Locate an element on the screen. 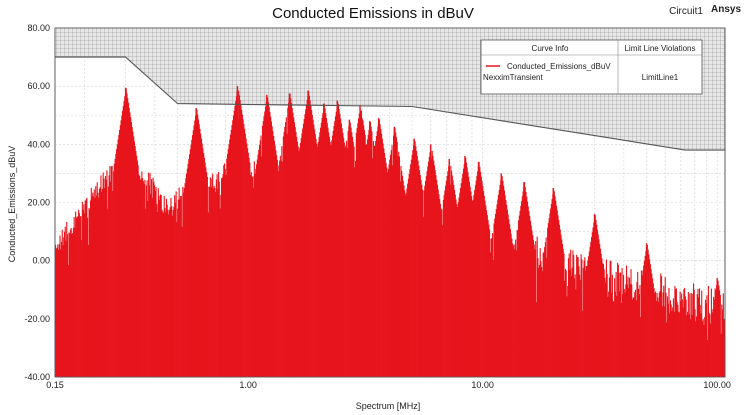 This screenshot has height=415, width=747. y-tick-label: -20.00 is located at coordinates (37, 319).